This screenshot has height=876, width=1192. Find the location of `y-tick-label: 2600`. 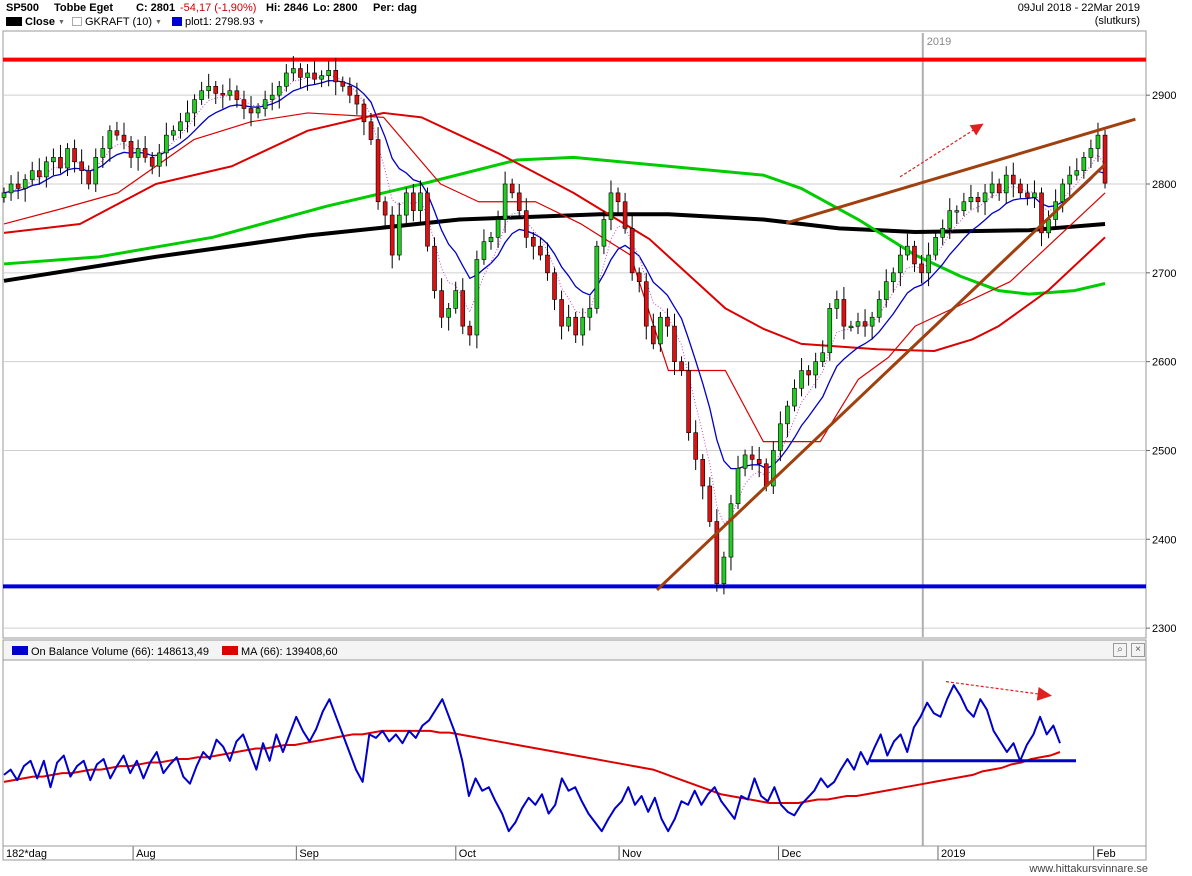

y-tick-label: 2600 is located at coordinates (1164, 363).